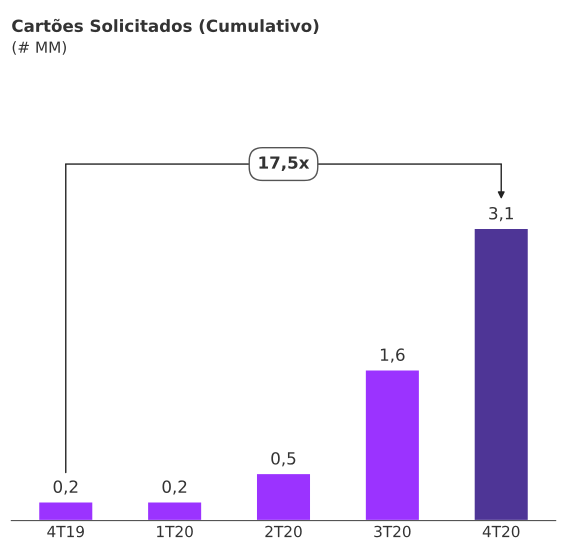 This screenshot has height=548, width=567. Describe the element at coordinates (283, 459) in the screenshot. I see `data-label: 0,5` at that location.